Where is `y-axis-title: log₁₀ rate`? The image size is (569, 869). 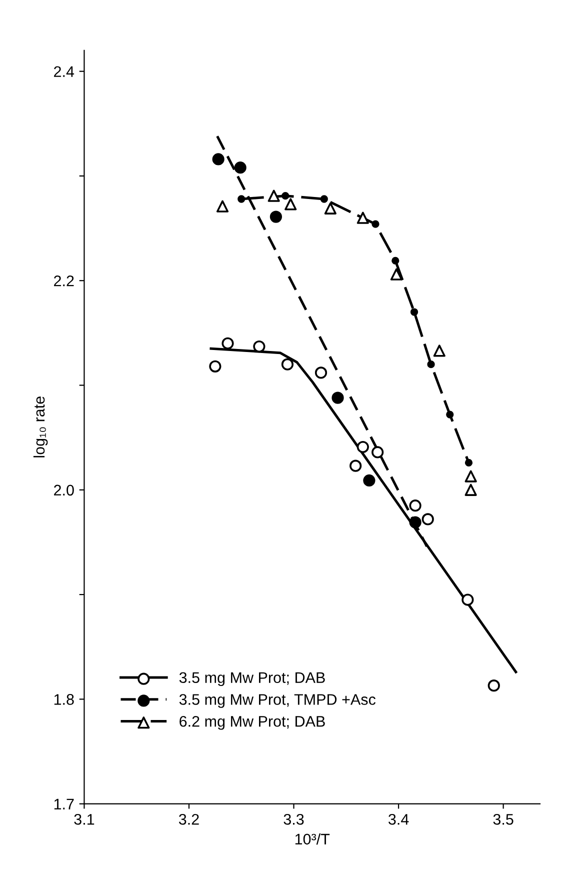
y-axis-title: log₁₀ rate is located at coordinates (40, 427).